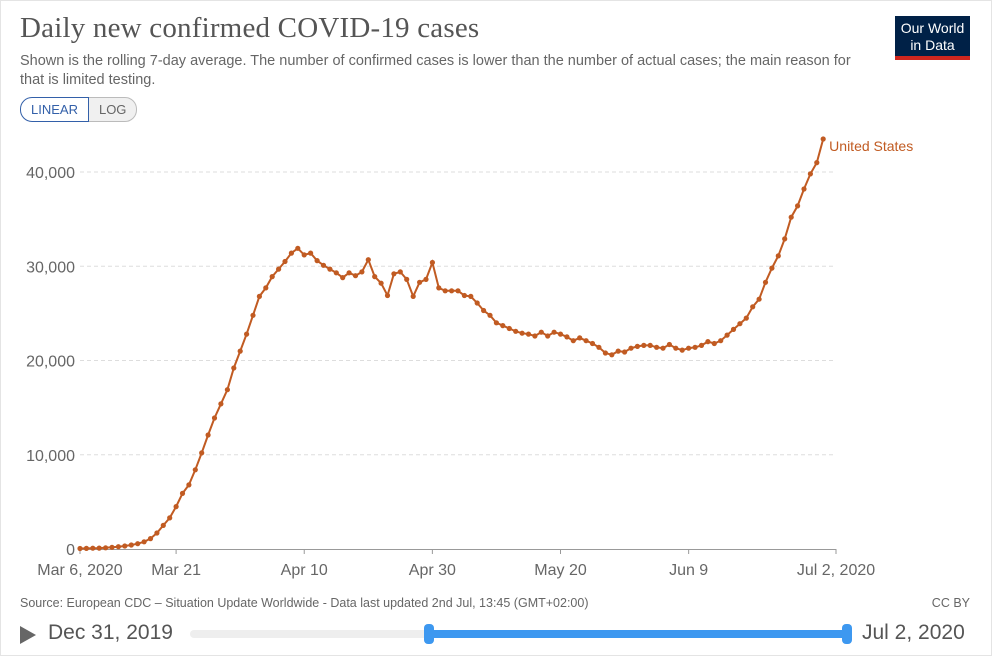 This screenshot has height=656, width=992. Describe the element at coordinates (847, 634) in the screenshot. I see `timeline-end-handle` at that location.